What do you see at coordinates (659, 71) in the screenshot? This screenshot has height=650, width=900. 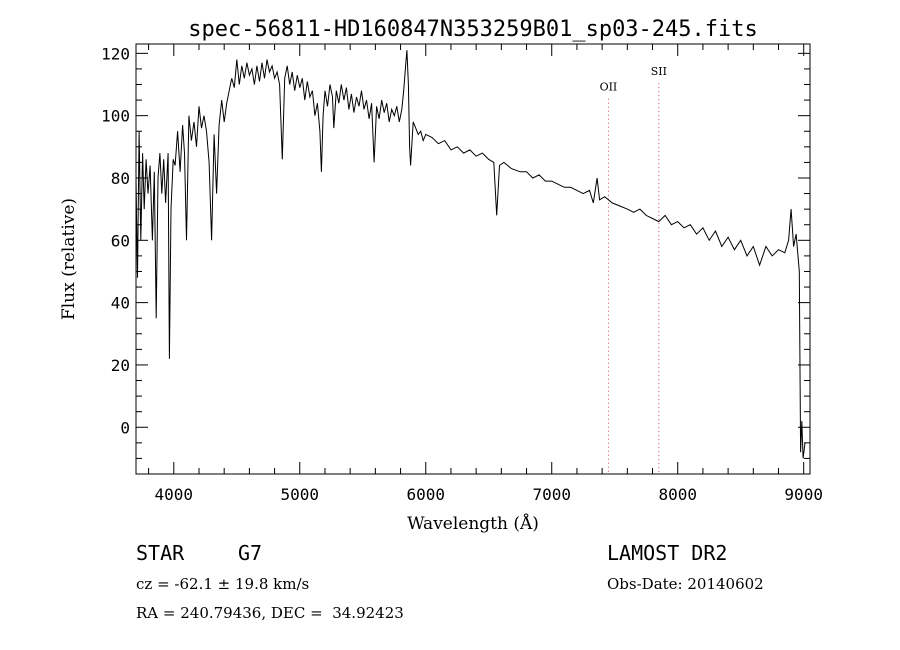 I see `reference-line-label: SII` at bounding box center [659, 71].